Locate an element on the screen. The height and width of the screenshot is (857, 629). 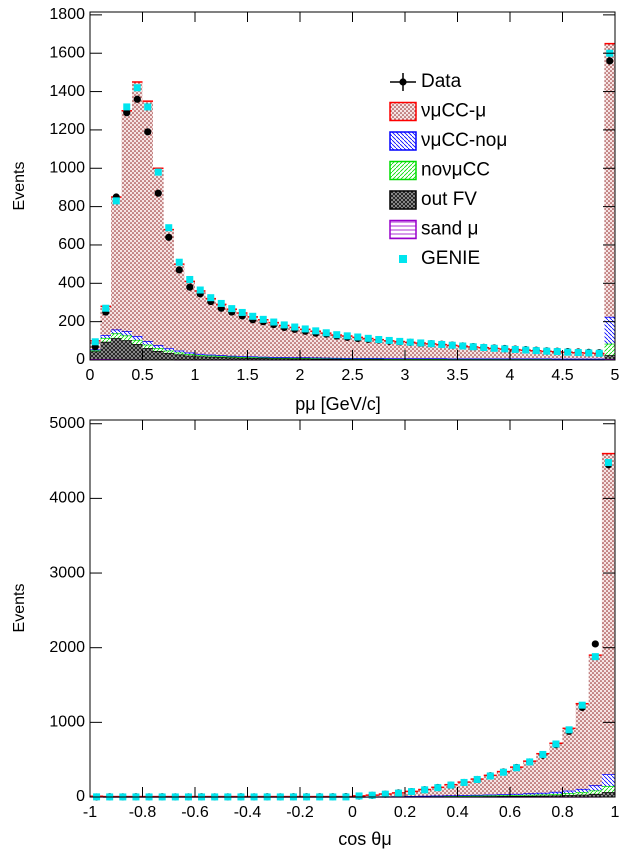
x-tick-label: 3.5 is located at coordinates (457, 375).